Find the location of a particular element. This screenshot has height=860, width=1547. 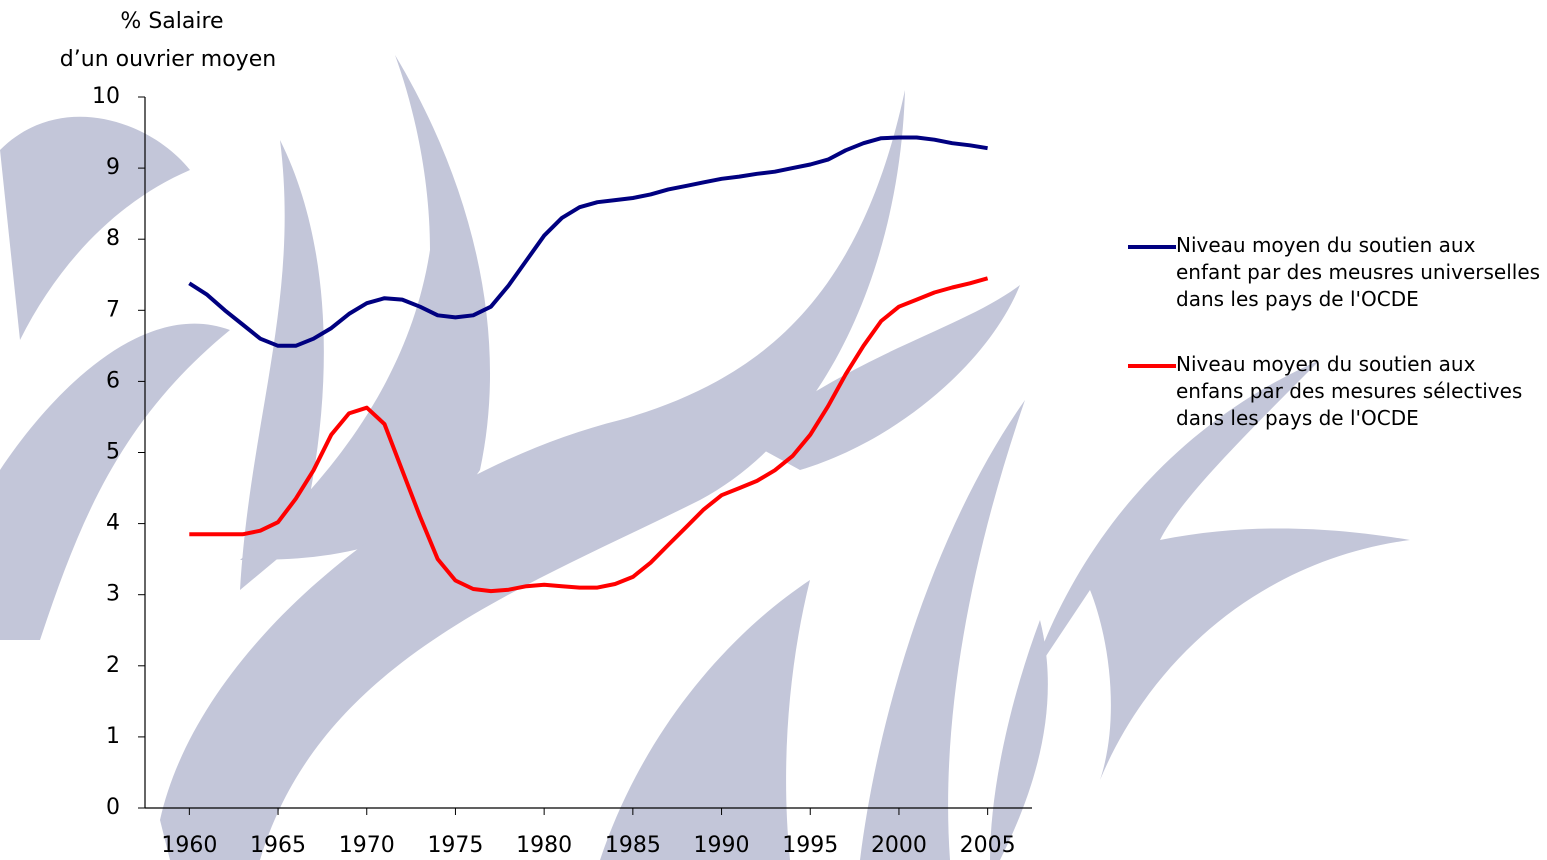

x-tick-label: 2005 is located at coordinates (988, 845).